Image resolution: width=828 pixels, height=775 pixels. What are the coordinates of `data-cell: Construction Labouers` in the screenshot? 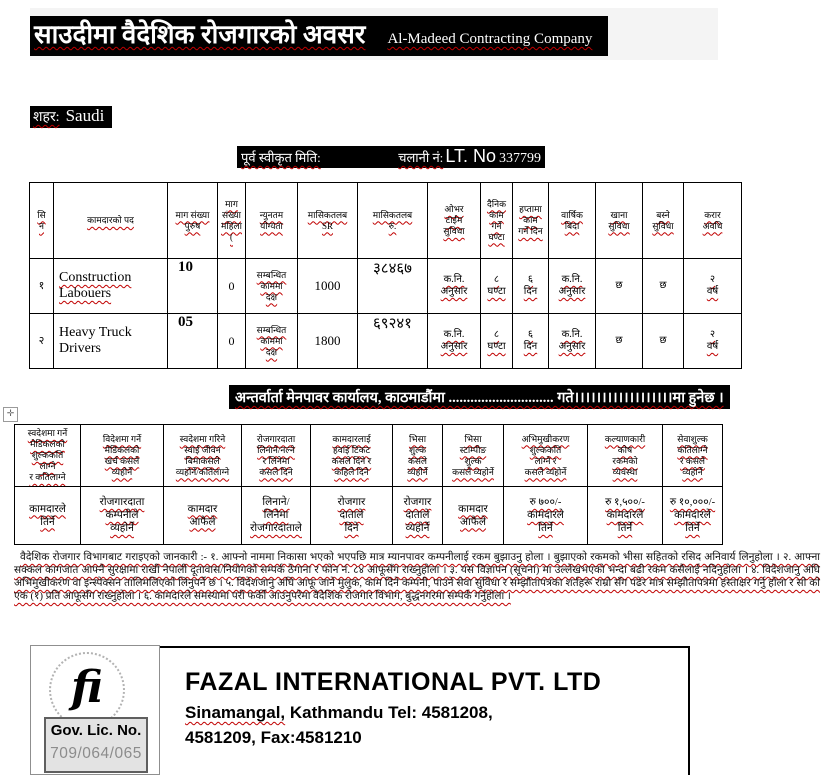 It's located at (110, 286).